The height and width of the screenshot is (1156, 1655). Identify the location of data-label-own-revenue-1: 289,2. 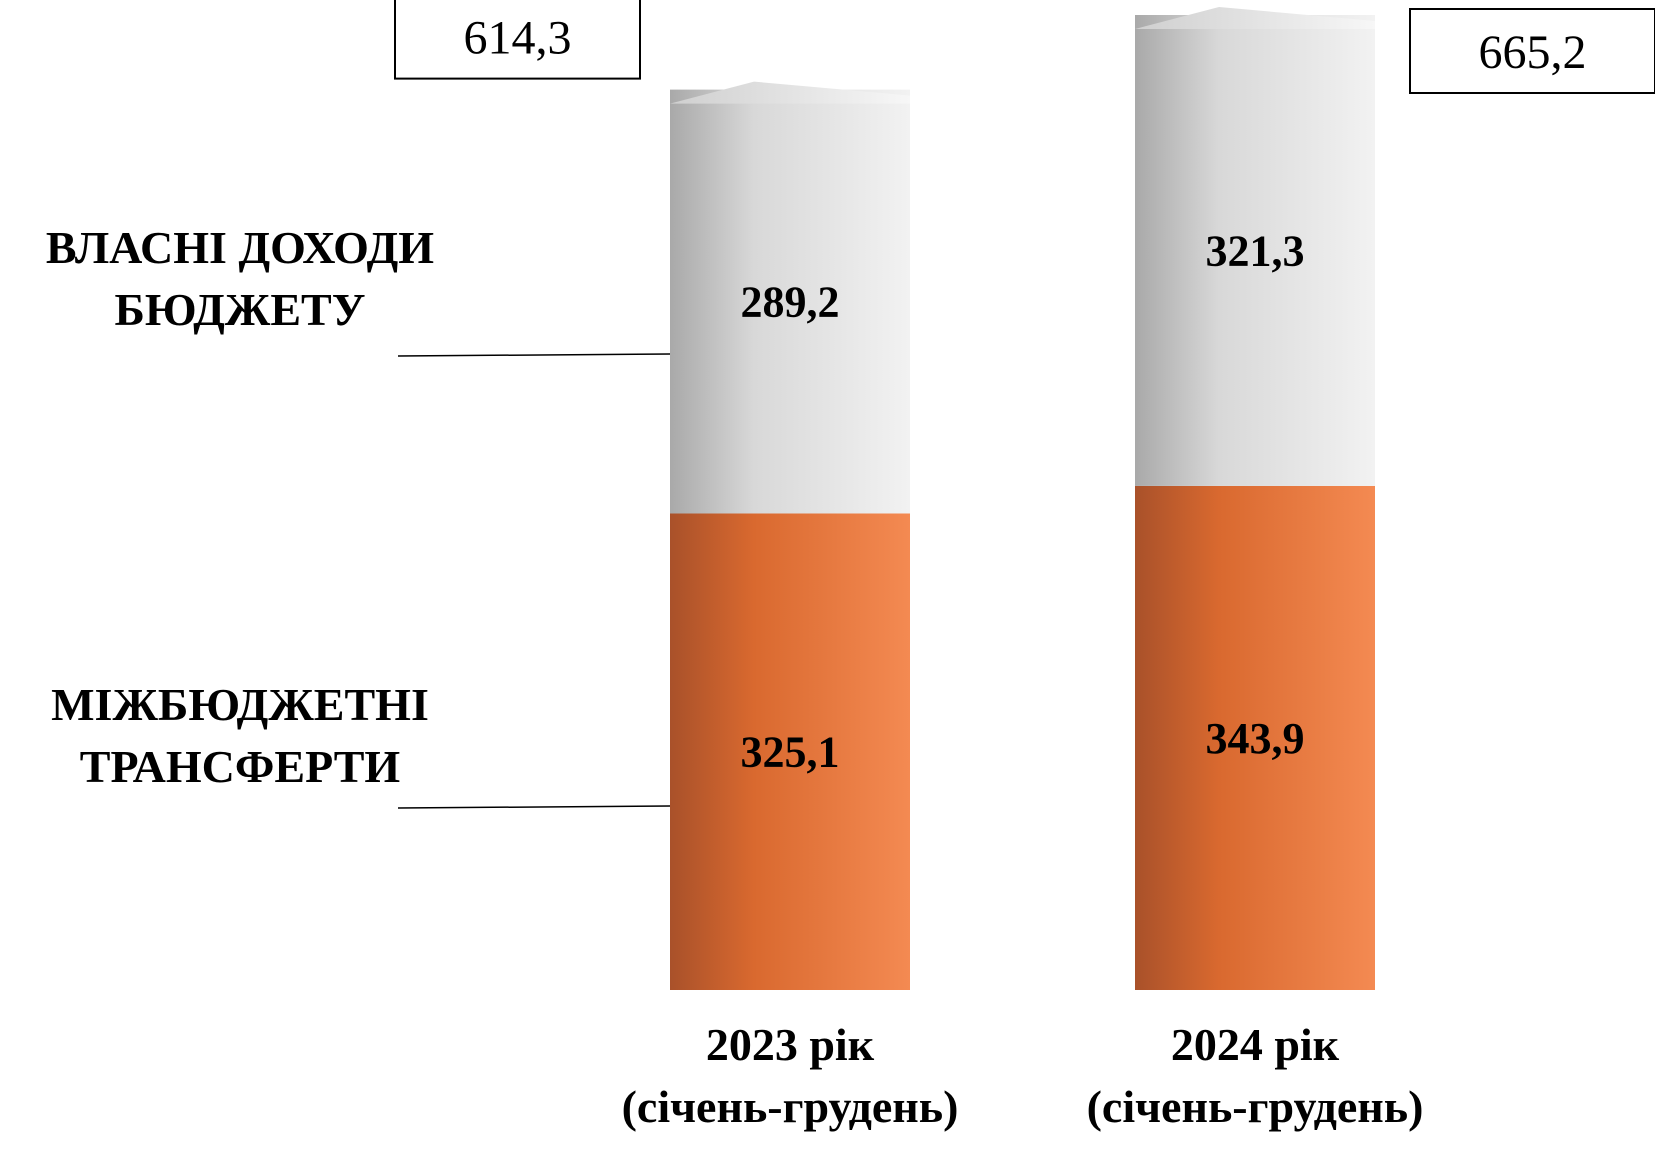
(790, 302).